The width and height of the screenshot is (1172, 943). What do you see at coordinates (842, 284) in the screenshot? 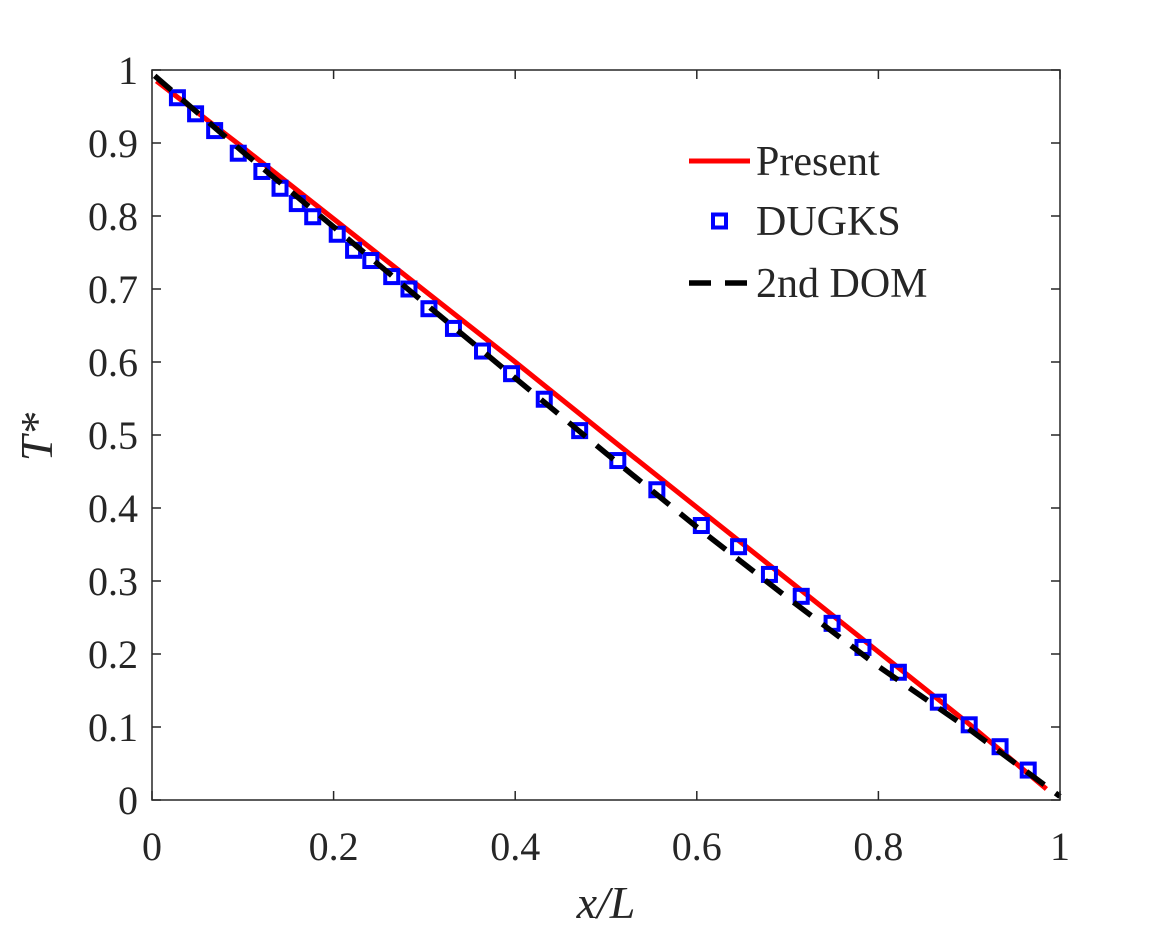
I see `legend-label: 2nd DOM` at bounding box center [842, 284].